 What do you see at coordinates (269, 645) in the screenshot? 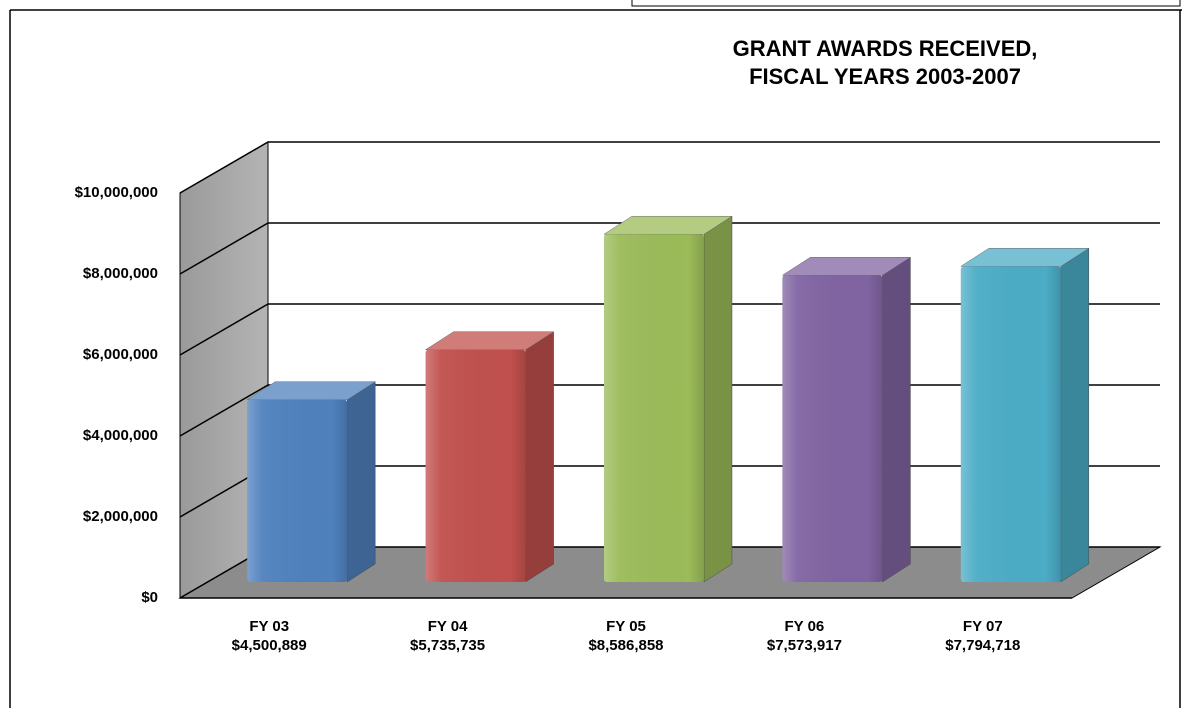
I see `value-label: $4,500,889` at bounding box center [269, 645].